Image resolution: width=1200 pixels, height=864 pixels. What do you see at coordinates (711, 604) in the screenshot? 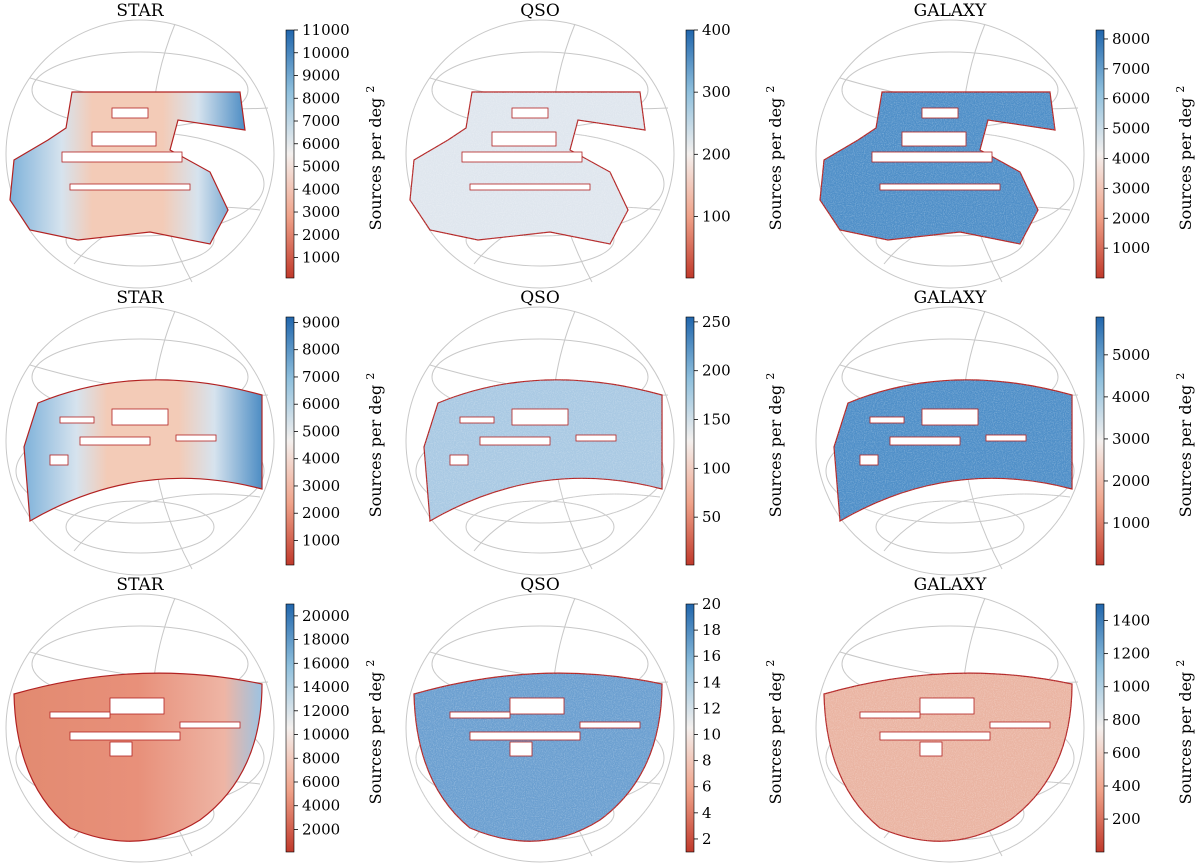
I see `colorbar-tick-label: 20` at bounding box center [711, 604].